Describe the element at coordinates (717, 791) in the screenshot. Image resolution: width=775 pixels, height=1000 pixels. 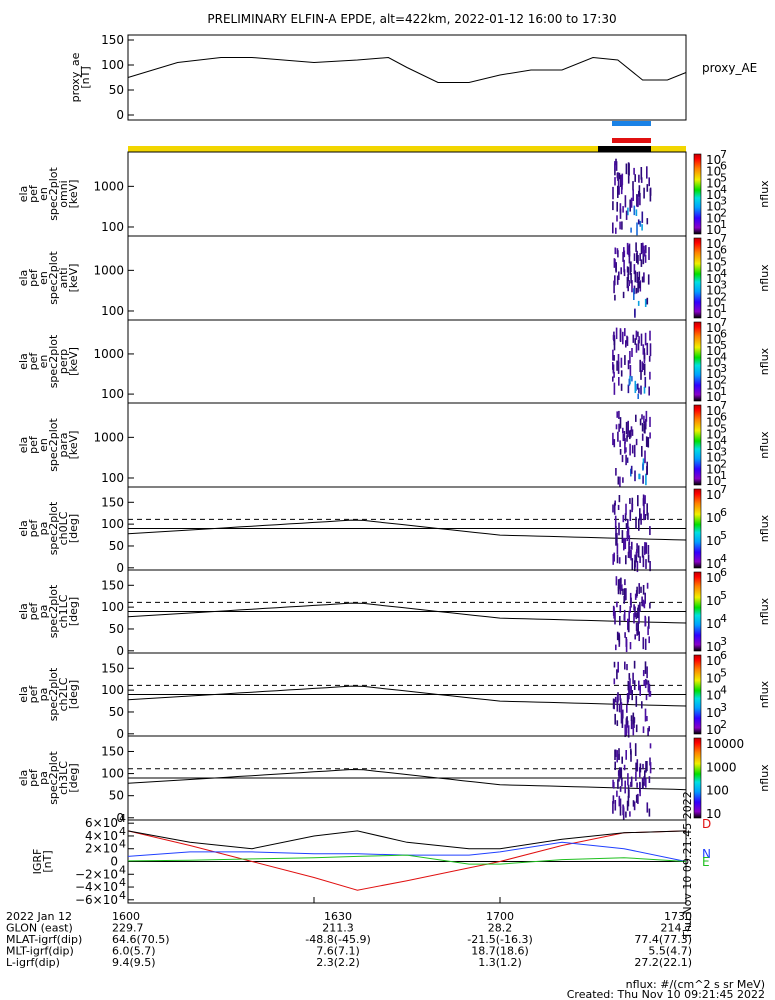
I see `ch3LC-cbar-tick: 100` at that location.